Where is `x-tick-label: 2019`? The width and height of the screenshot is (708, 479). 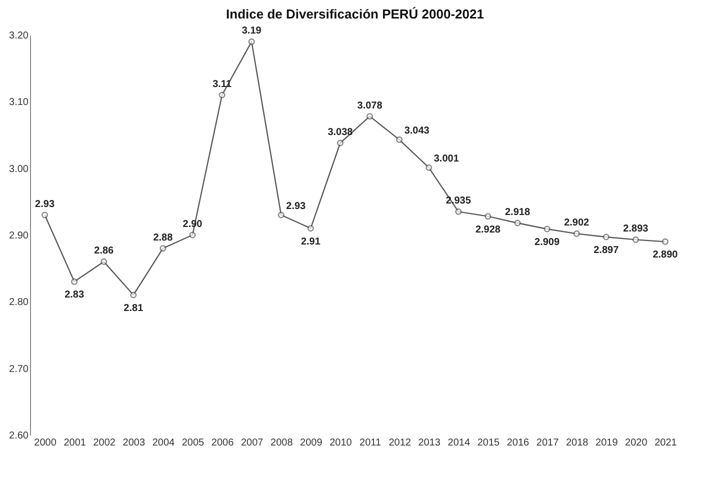 x-tick-label: 2019 is located at coordinates (607, 443).